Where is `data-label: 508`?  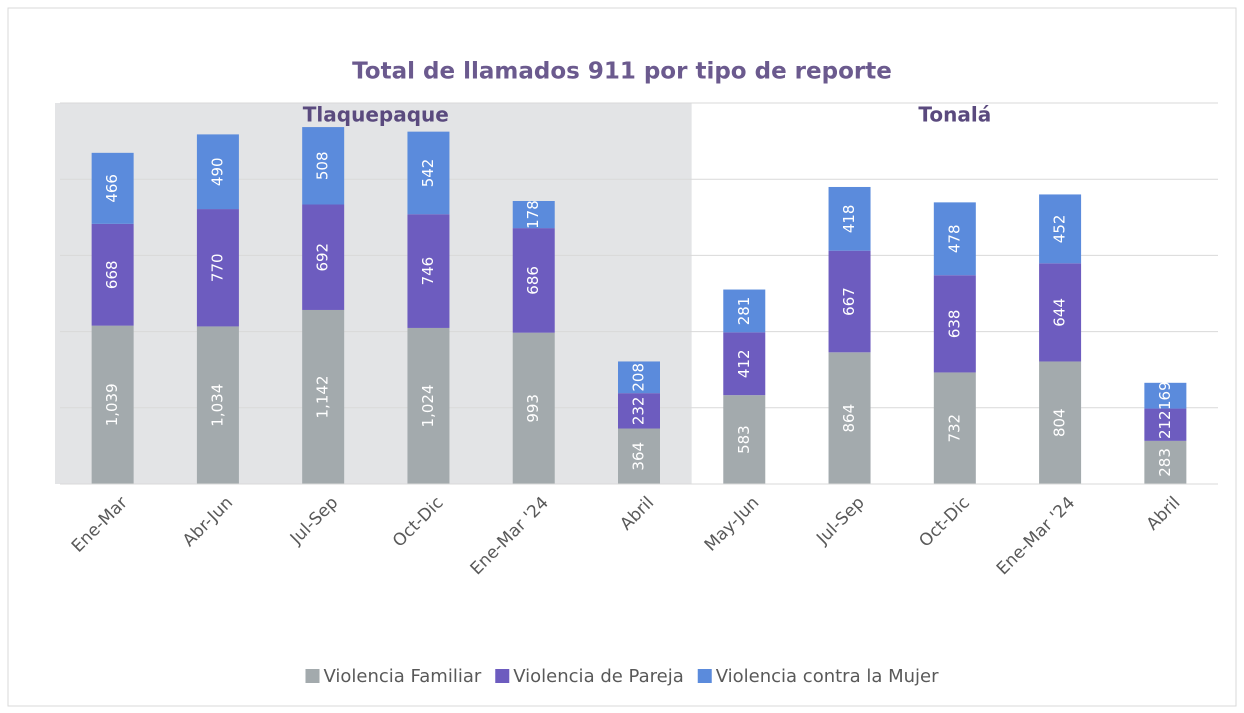 data-label: 508 is located at coordinates (323, 165).